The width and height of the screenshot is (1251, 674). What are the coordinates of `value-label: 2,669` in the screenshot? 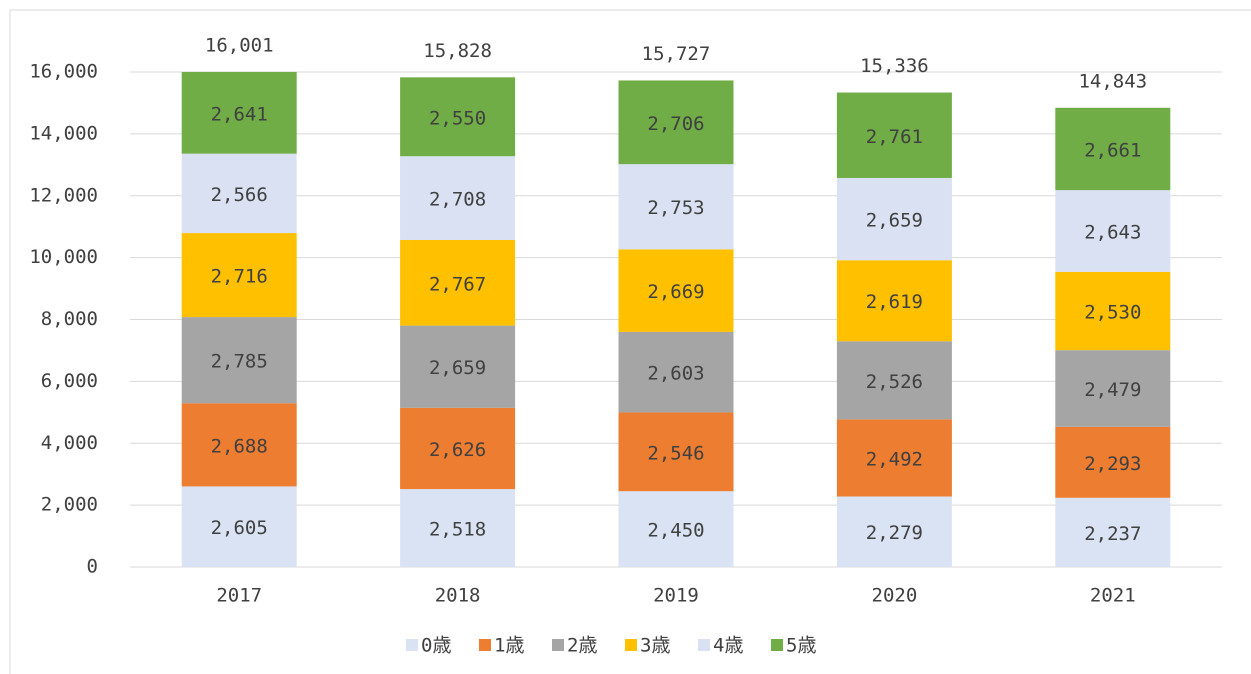 It's located at (675, 292).